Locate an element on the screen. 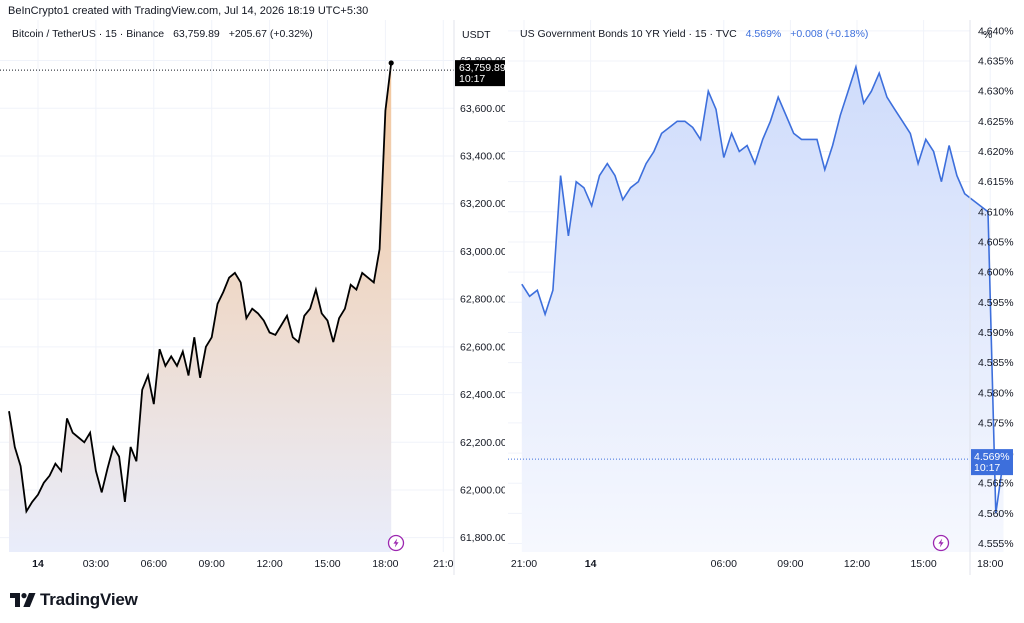  right-y-tick-label: 4.600% is located at coordinates (996, 273).